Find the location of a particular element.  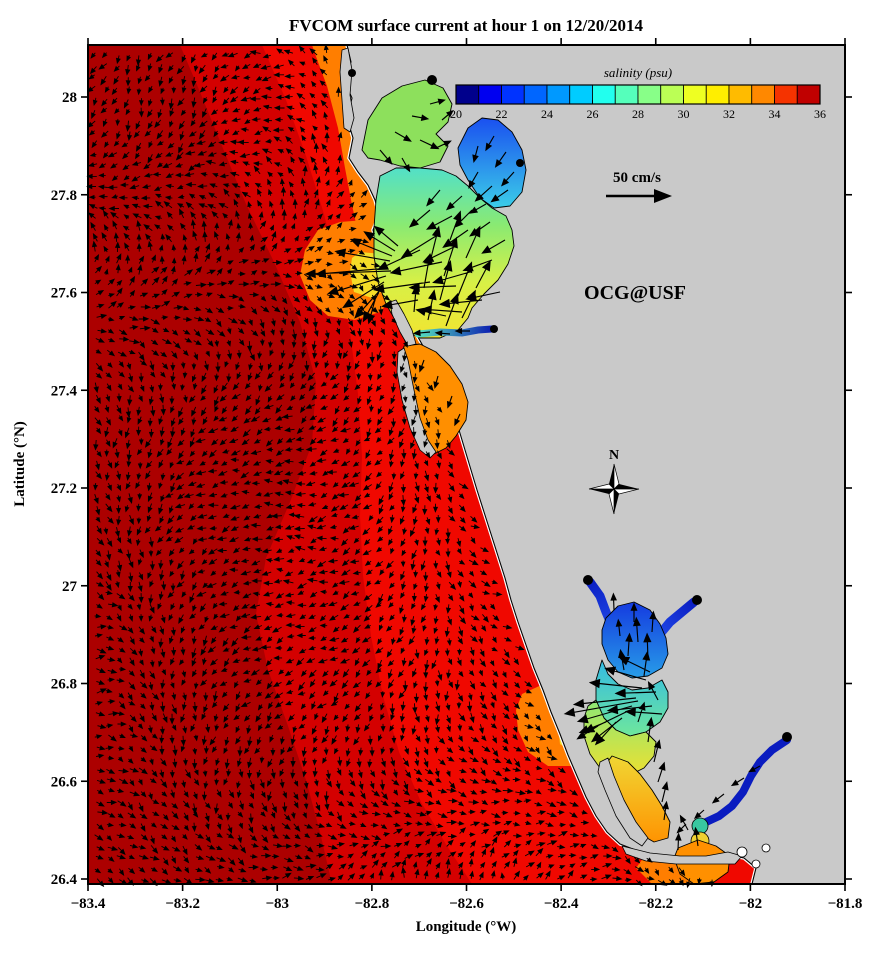

x-tick-label: −82.8 is located at coordinates (371, 904).